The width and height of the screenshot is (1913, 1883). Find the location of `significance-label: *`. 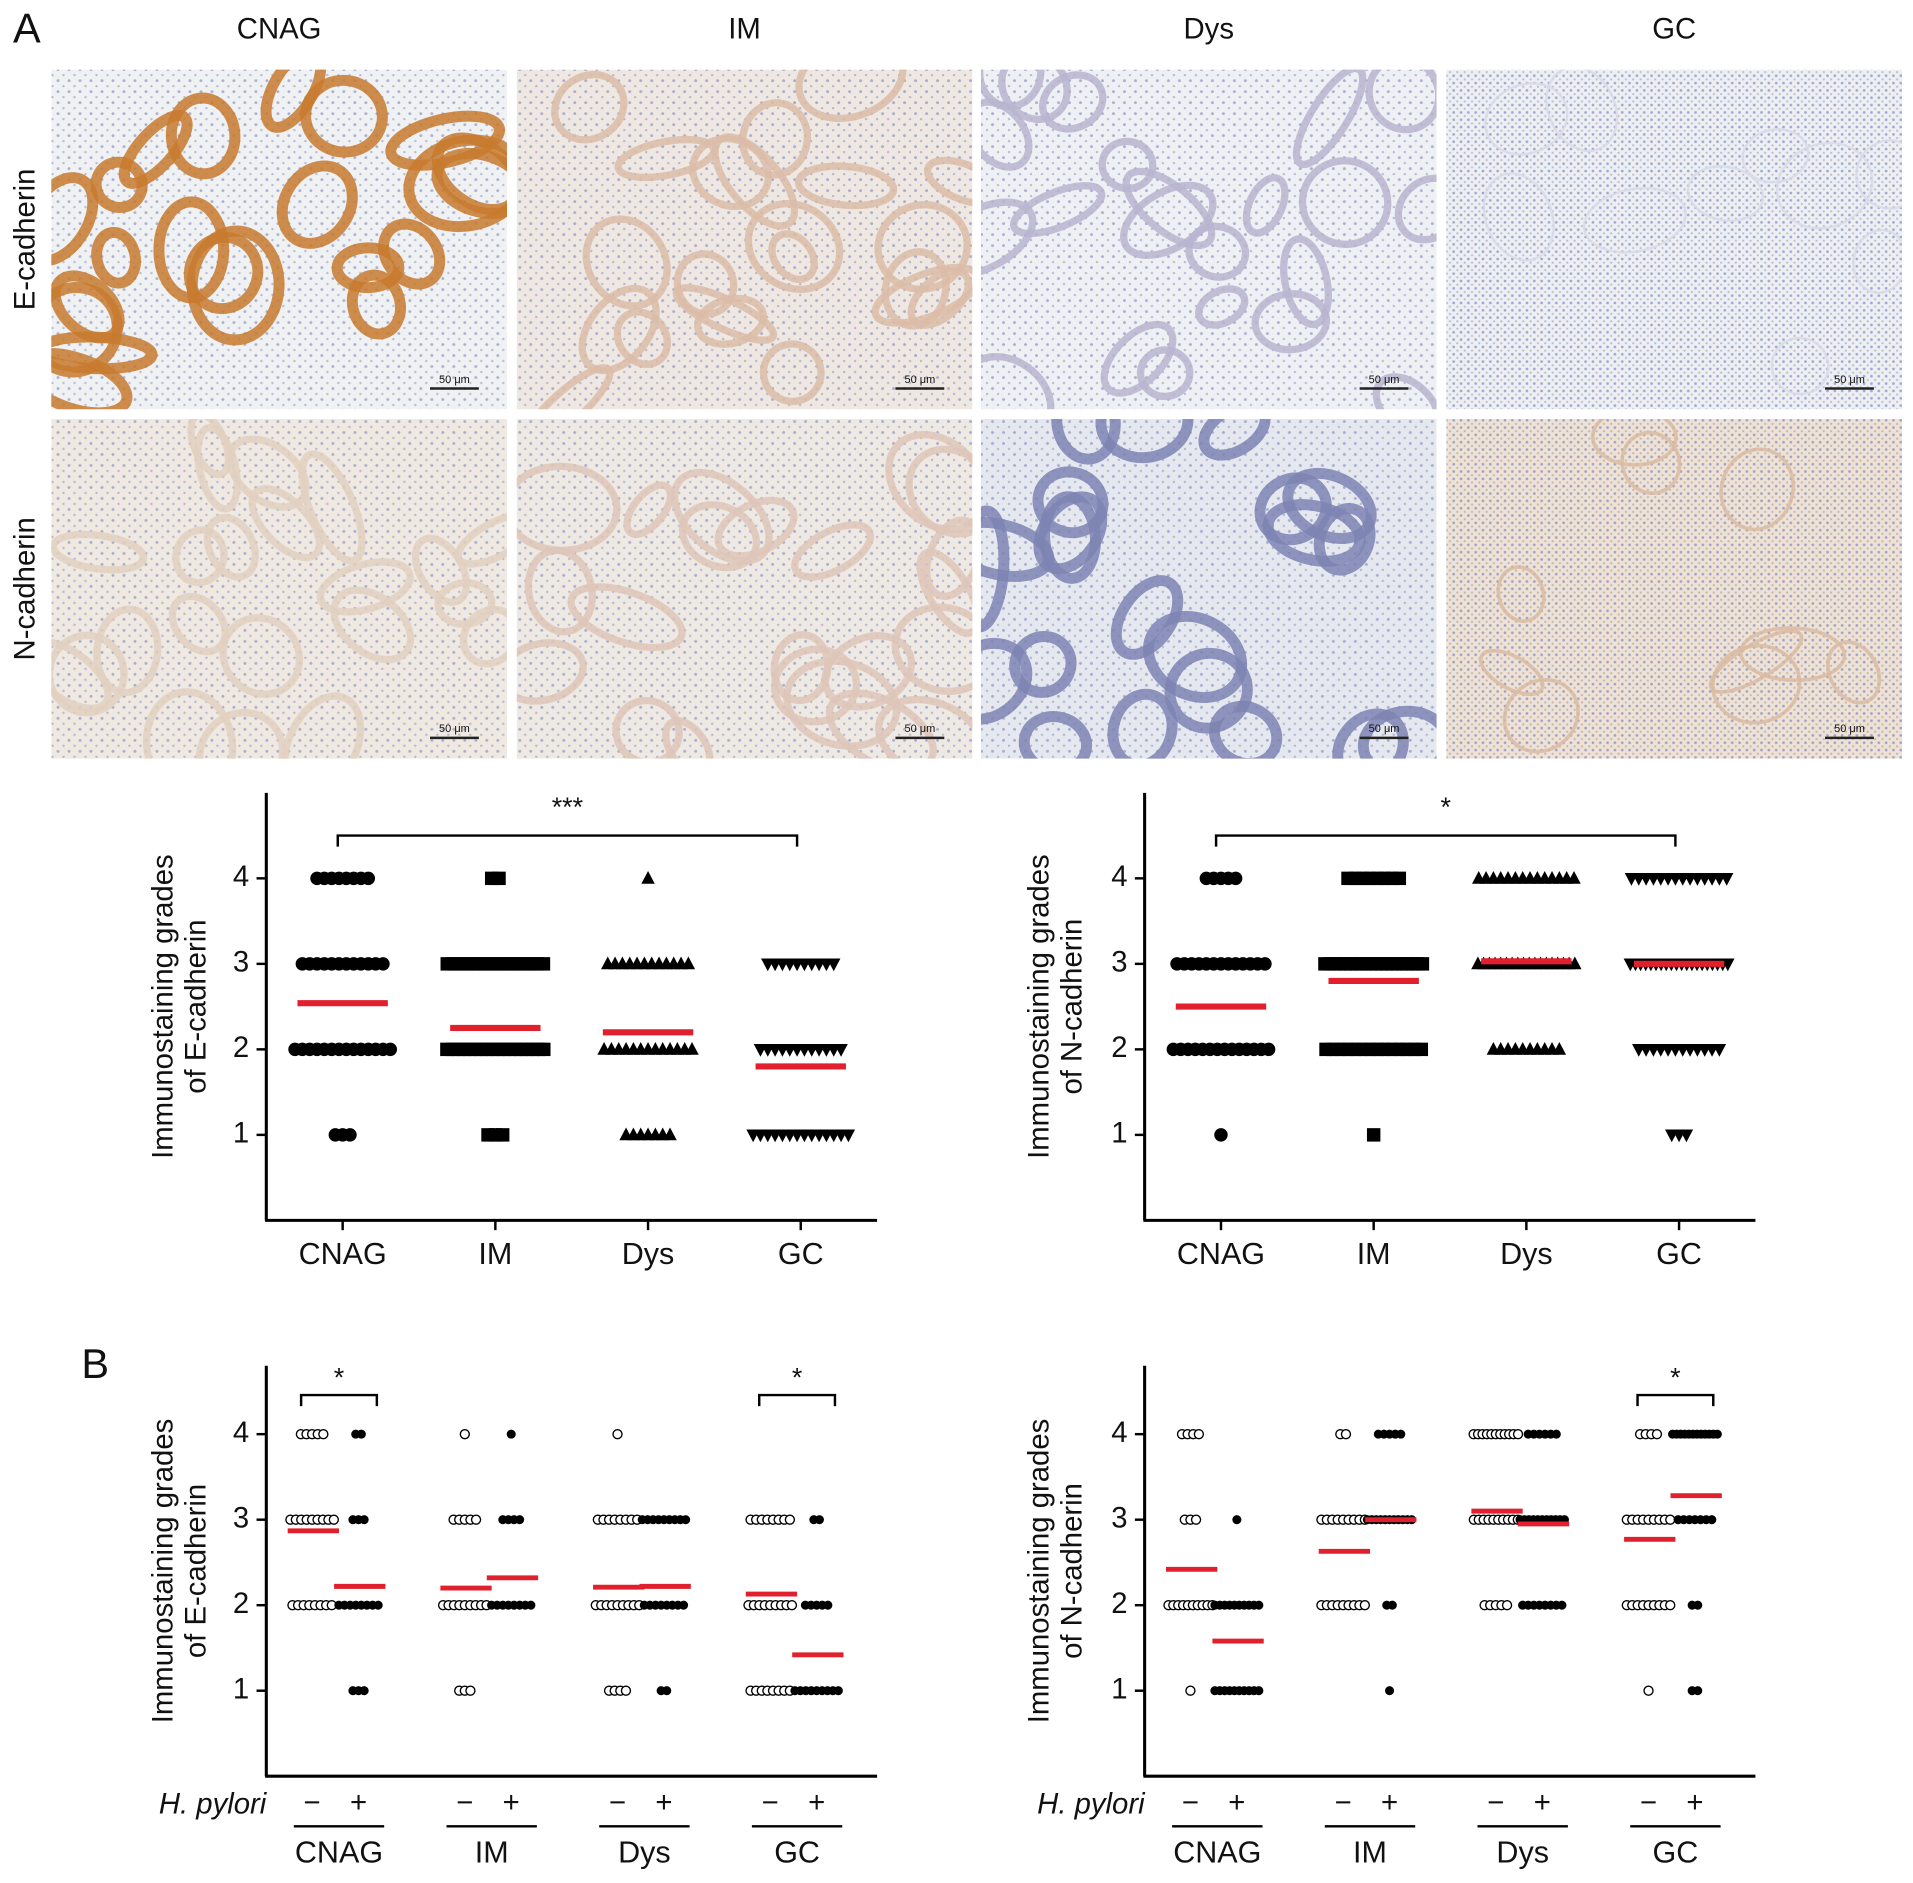

significance-label: * is located at coordinates (339, 1377).